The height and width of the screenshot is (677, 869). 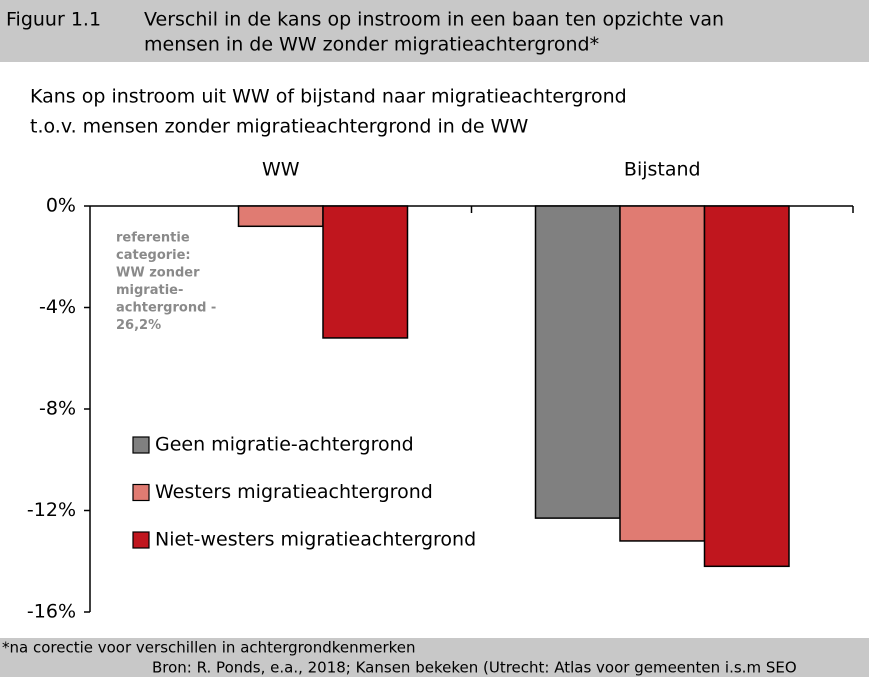 I want to click on legend-label: Niet-westers migratieachtergrond, so click(x=315, y=540).